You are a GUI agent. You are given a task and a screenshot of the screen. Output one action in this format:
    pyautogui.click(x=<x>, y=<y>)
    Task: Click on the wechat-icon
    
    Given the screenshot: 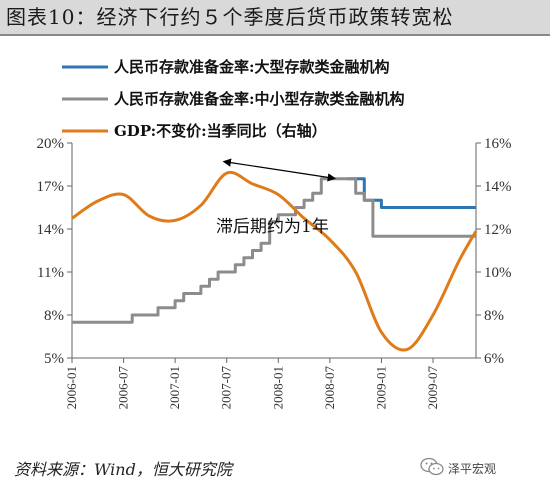 What is the action you would take?
    pyautogui.click(x=432, y=466)
    